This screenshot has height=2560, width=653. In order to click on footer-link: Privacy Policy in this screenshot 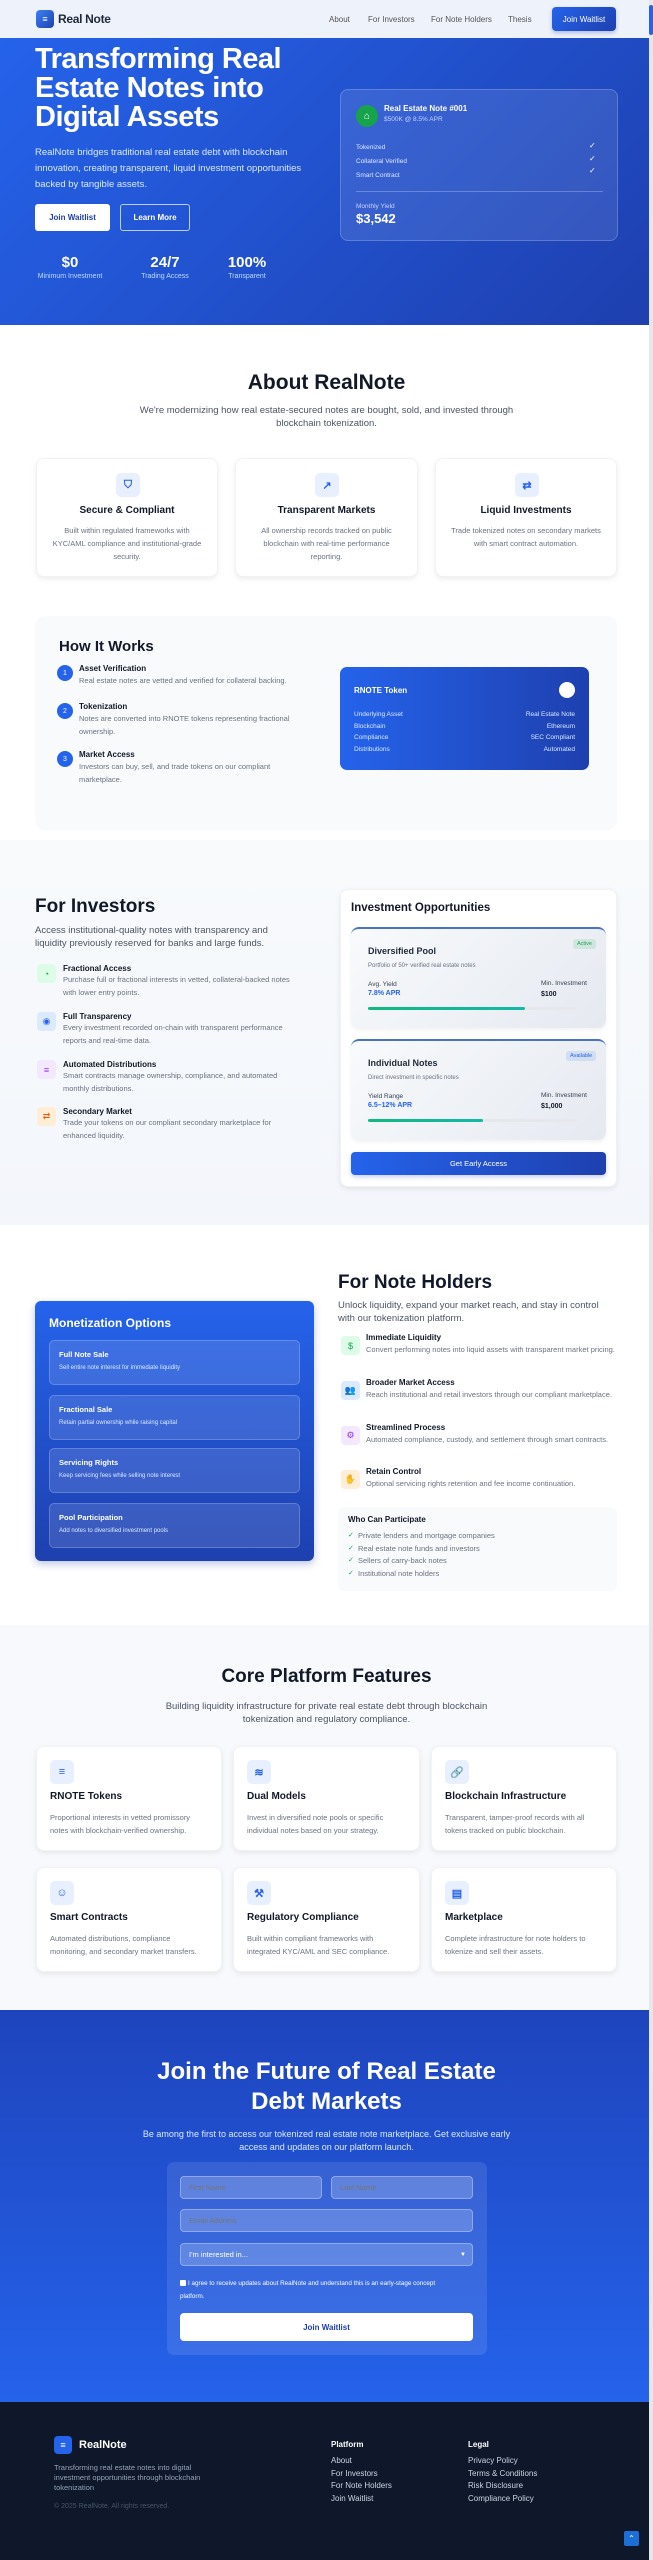, I will do `click(493, 2460)`.